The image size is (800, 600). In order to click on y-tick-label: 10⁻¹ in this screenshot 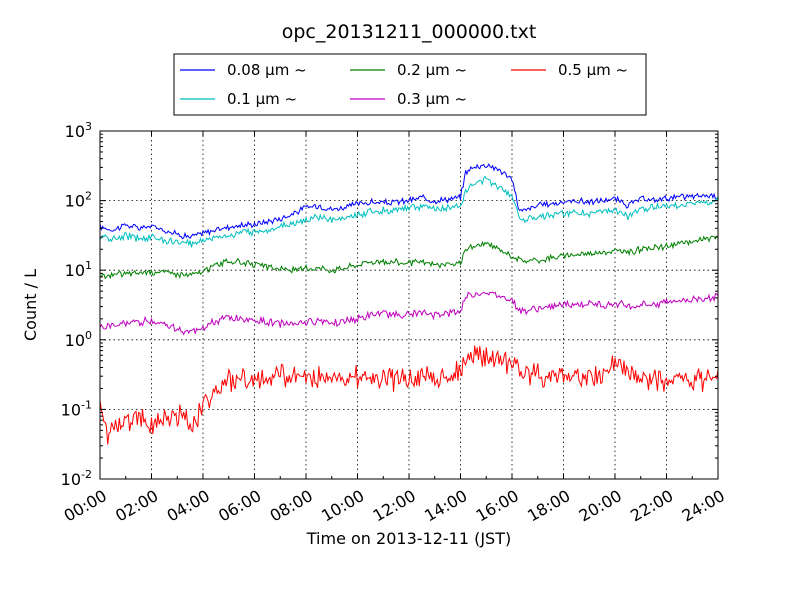, I will do `click(76, 408)`.